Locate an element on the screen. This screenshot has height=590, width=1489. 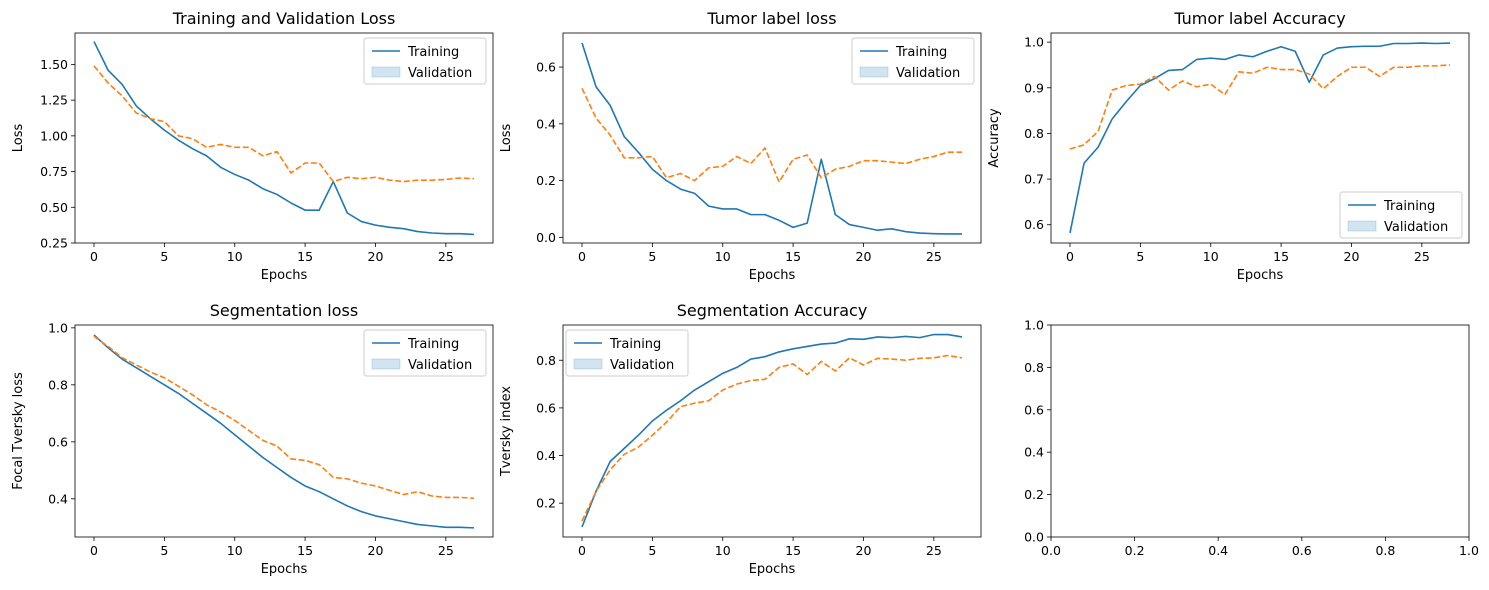
y-tick-label: 1.00 is located at coordinates (54, 135).